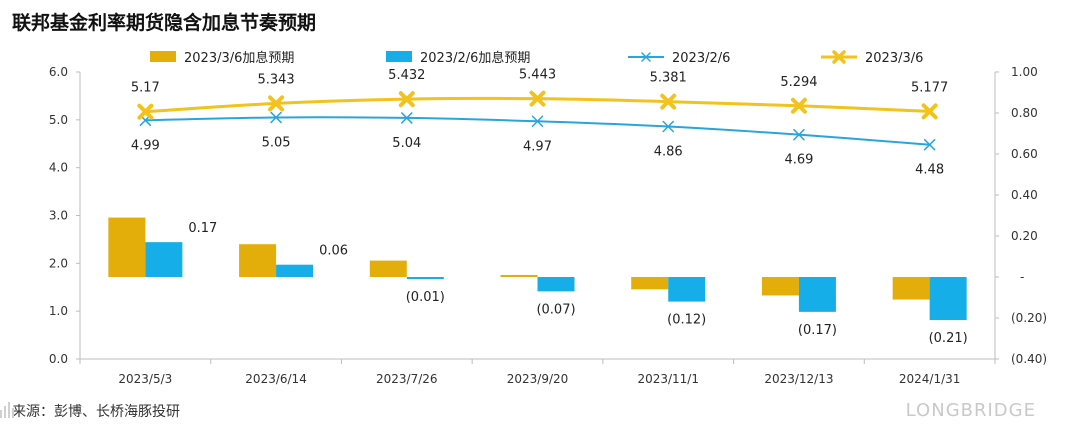 The height and width of the screenshot is (432, 1080). I want to click on lines, so click(537, 120).